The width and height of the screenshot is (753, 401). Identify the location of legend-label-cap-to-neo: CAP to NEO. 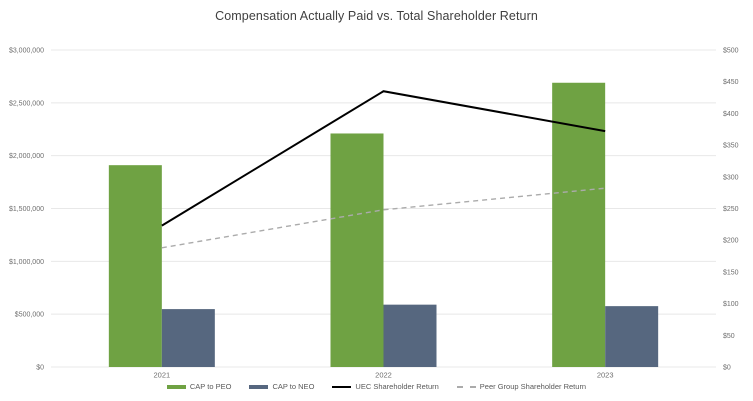
(293, 386).